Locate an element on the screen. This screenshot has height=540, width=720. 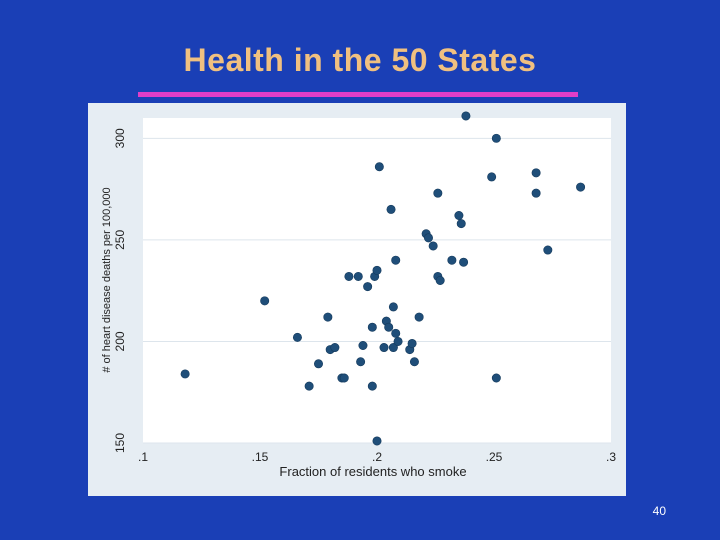
slide-title: Health in the 50 States is located at coordinates (360, 60).